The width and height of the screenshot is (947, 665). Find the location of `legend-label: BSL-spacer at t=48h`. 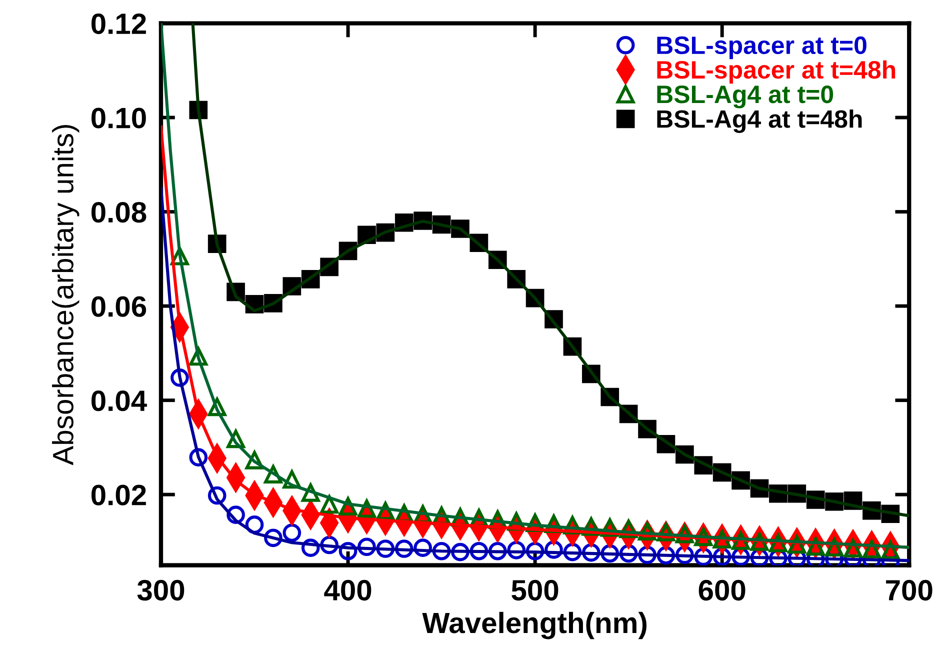

legend-label: BSL-spacer at t=48h is located at coordinates (776, 72).